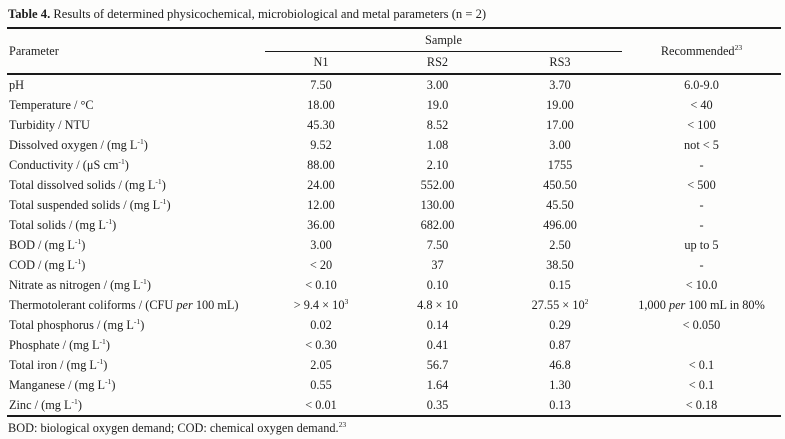  I want to click on cell-parameter: BOD / (mg L-1), so click(47, 244).